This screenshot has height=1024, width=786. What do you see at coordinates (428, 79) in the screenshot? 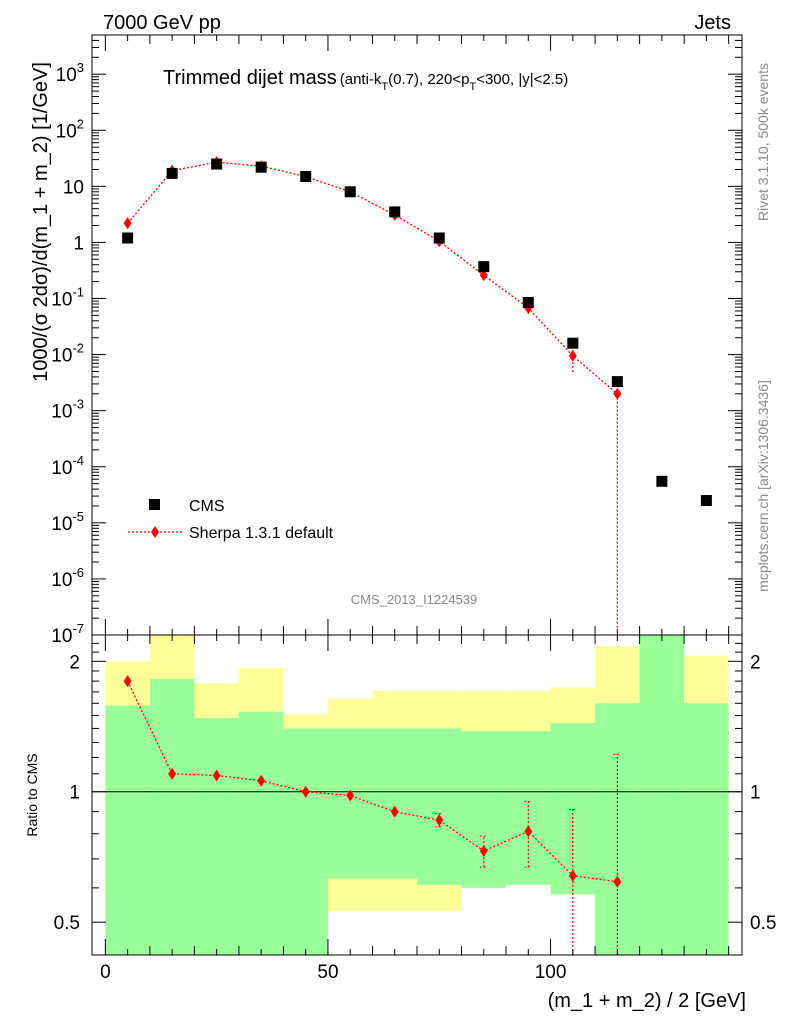
I see `title-cut-part: (0.7), 220<p` at bounding box center [428, 79].